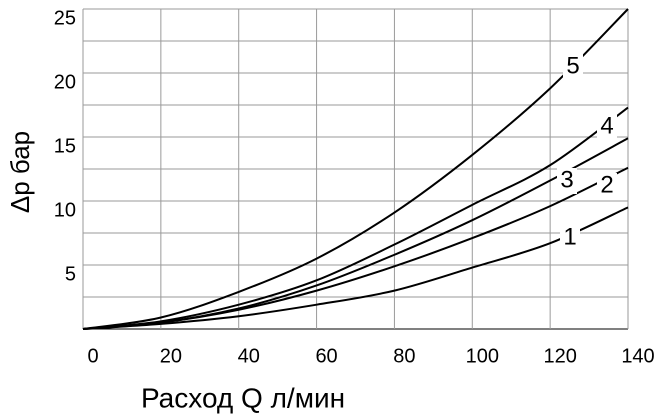 This screenshot has width=669, height=419. What do you see at coordinates (65, 210) in the screenshot?
I see `y-tick-label: 10` at bounding box center [65, 210].